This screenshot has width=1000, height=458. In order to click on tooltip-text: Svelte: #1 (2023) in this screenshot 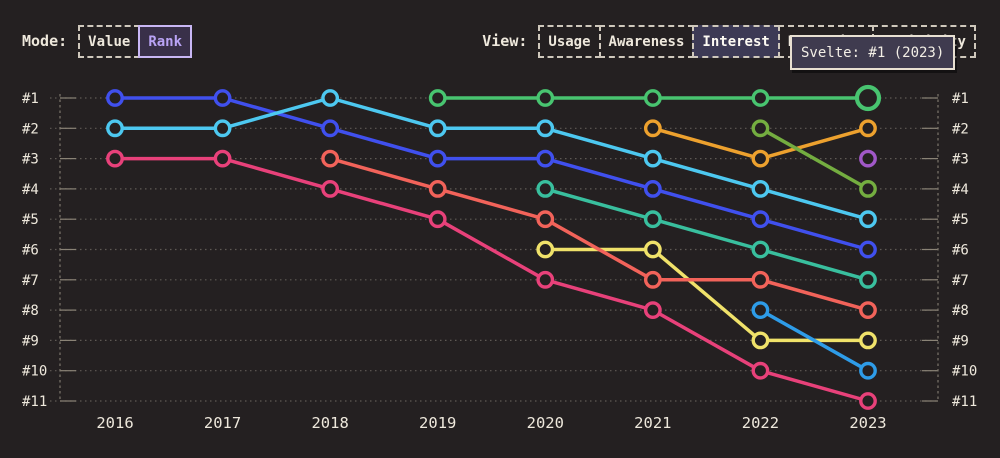, I will do `click(873, 52)`.